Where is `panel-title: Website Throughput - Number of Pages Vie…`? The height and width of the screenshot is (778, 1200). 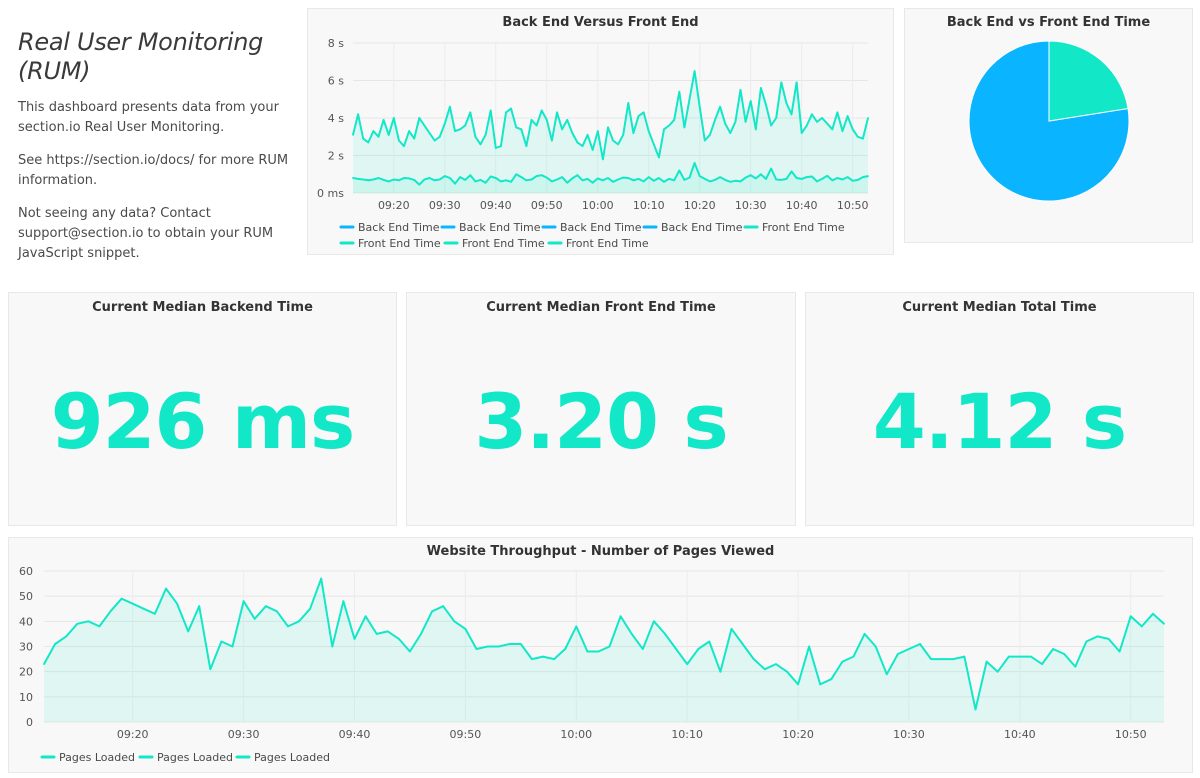
panel-title: Website Throughput - Number of Pages Vie… is located at coordinates (600, 551).